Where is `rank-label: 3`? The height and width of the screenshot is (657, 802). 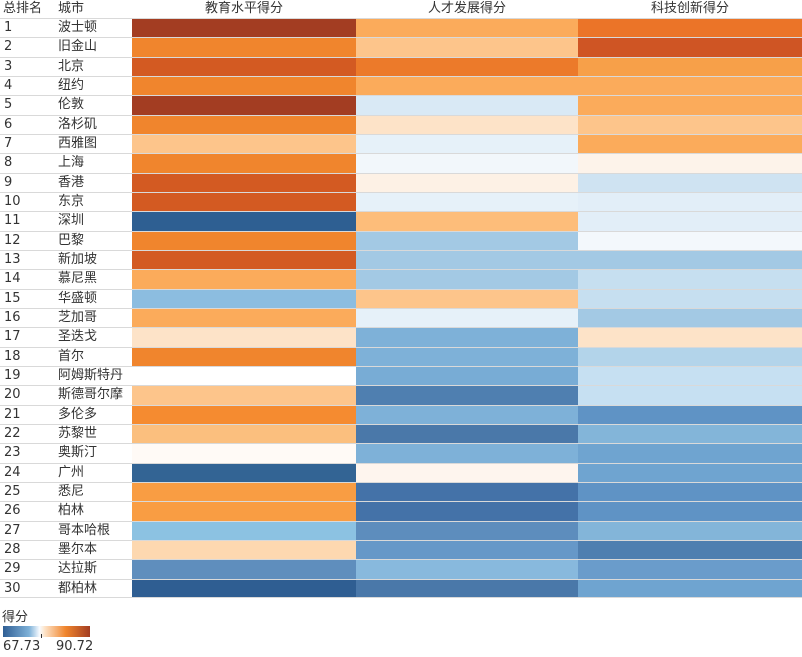
rank-label: 3 is located at coordinates (8, 66).